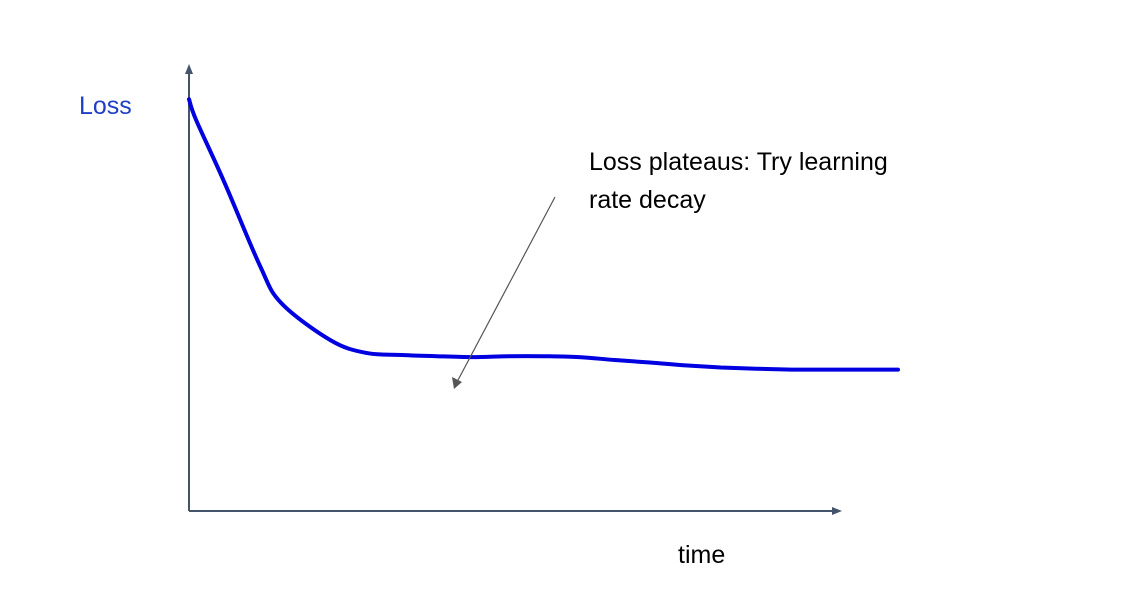 This screenshot has width=1140, height=600. Describe the element at coordinates (701, 555) in the screenshot. I see `x-axis-label: time` at that location.